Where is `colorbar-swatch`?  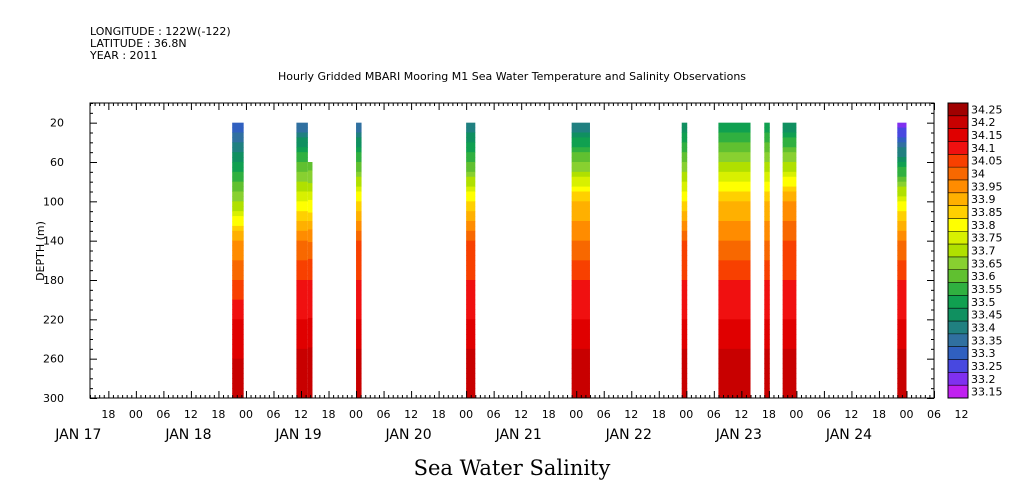 colorbar-swatch is located at coordinates (958, 366).